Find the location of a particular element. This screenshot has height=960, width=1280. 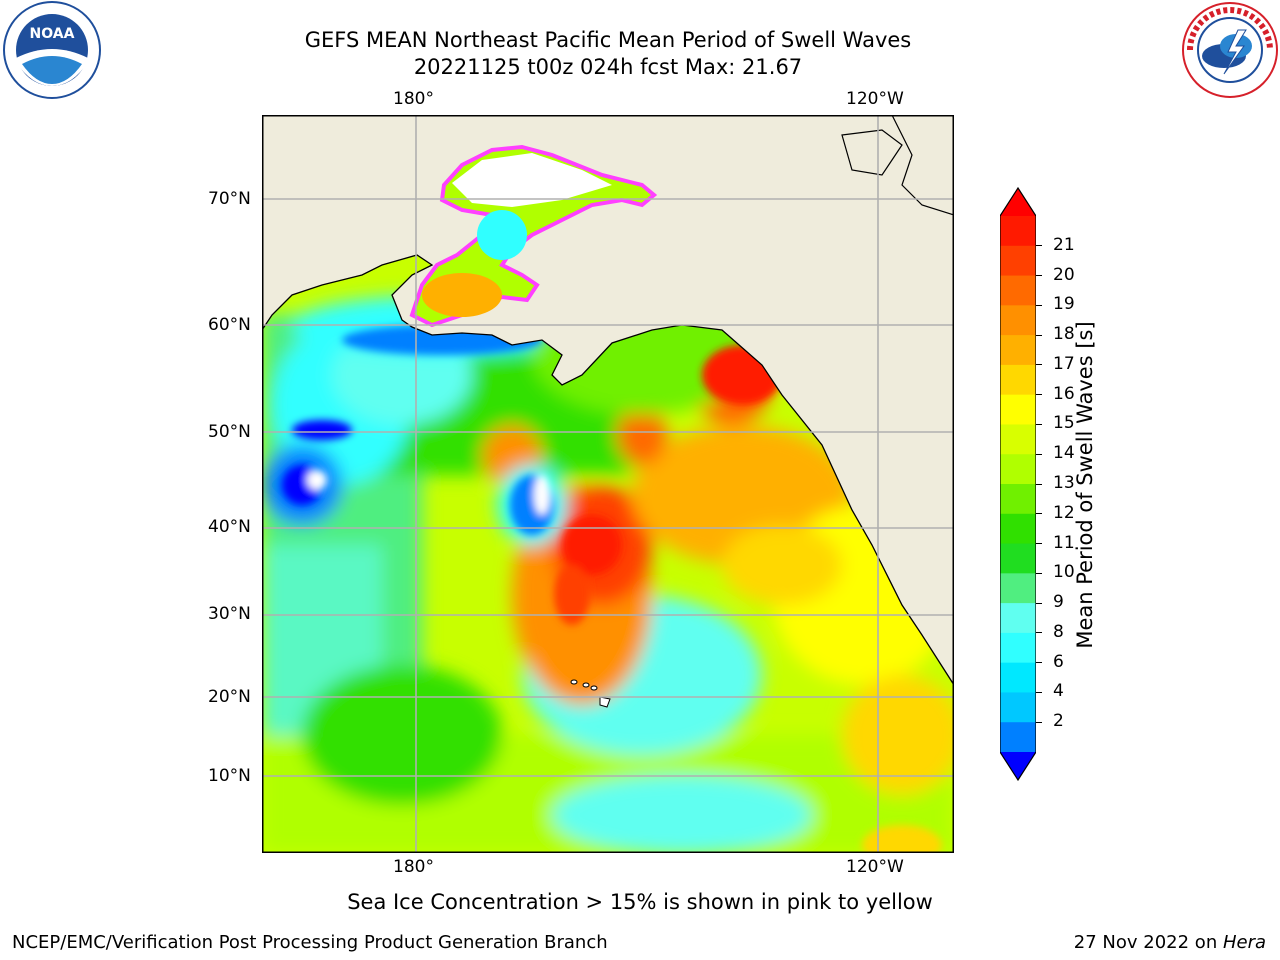

colorbar is located at coordinates (1018, 484).